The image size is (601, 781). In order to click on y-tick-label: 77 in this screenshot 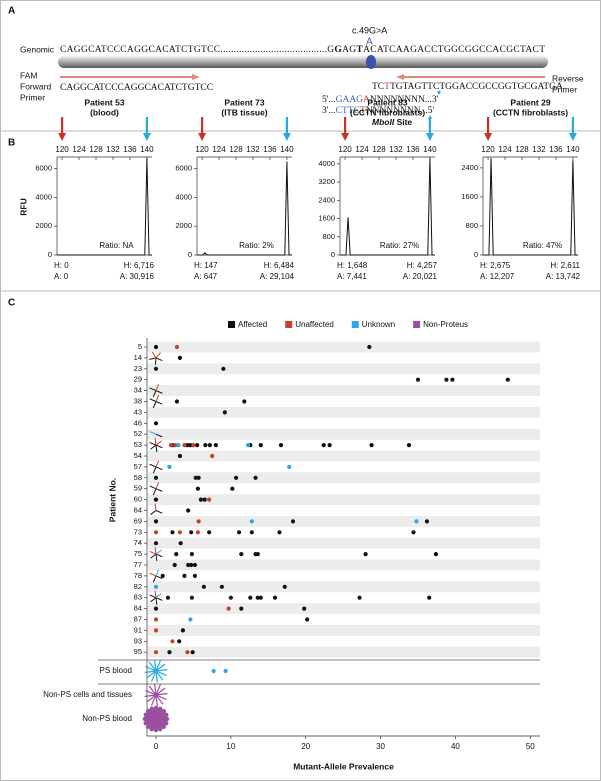, I will do `click(138, 564)`.